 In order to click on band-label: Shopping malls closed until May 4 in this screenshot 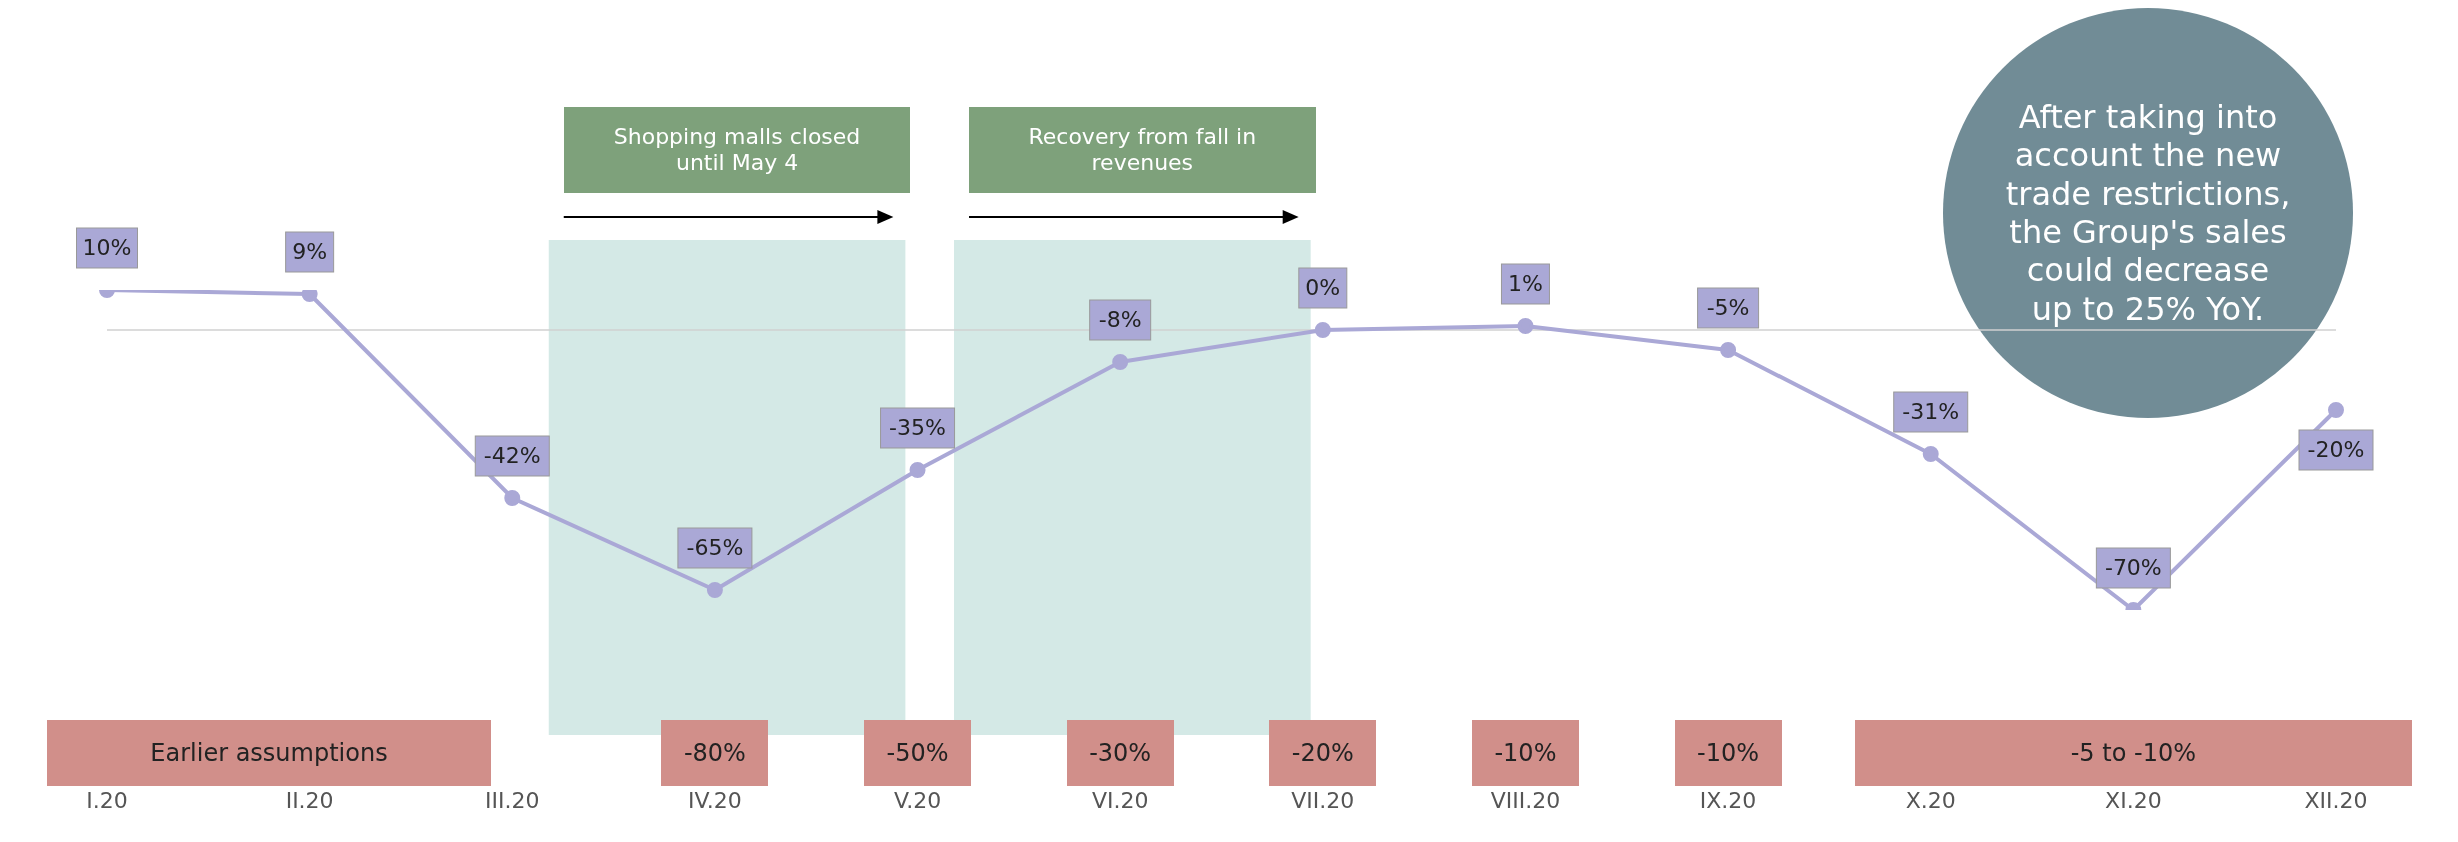, I will do `click(737, 150)`.